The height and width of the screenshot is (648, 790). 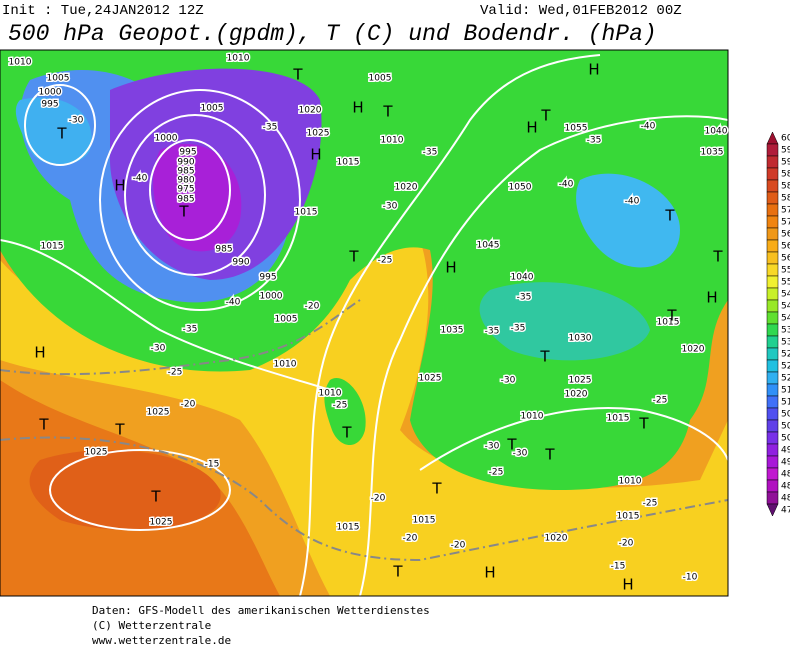 I want to click on isobar, so click(x=60, y=125).